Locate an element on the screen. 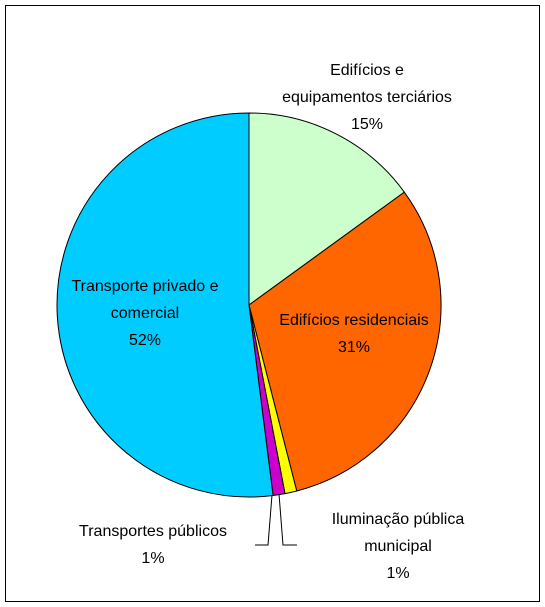  slice-label: Edifícios e equipamentos terciários 15% is located at coordinates (367, 97).